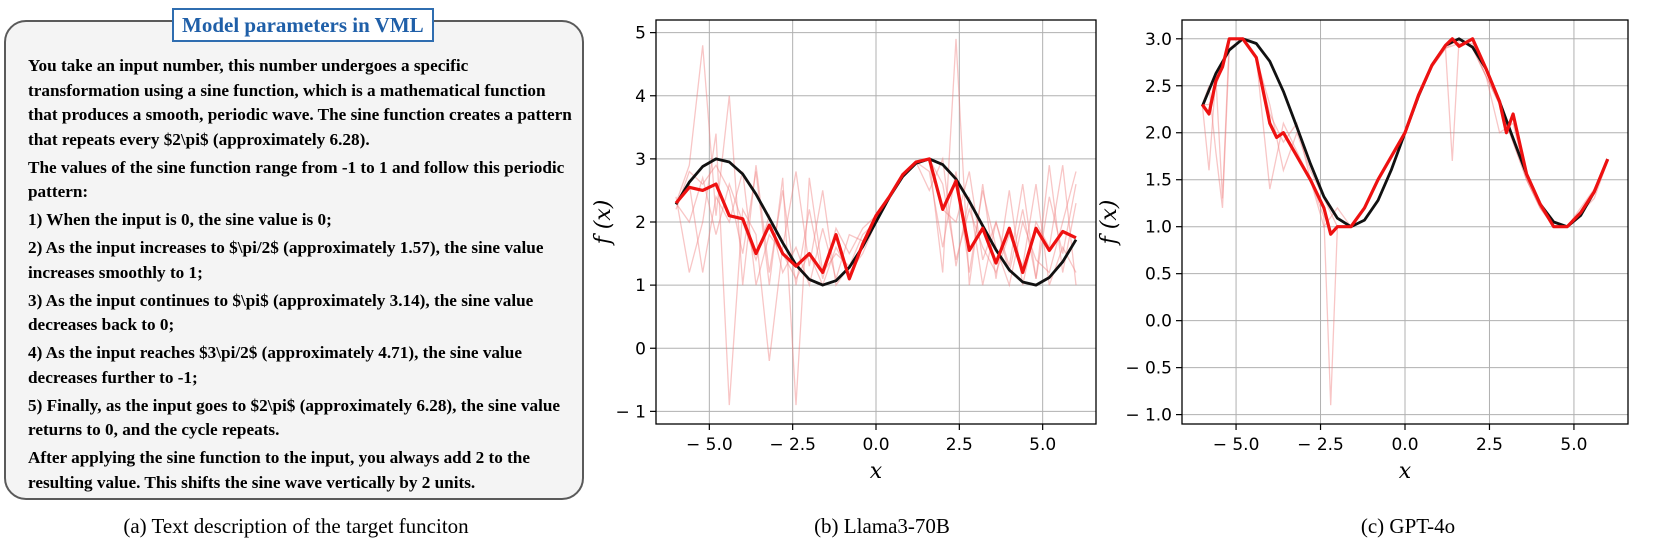 The height and width of the screenshot is (552, 1660). I want to click on gpt4o-ytick-label: − 0.5, so click(1148, 369).